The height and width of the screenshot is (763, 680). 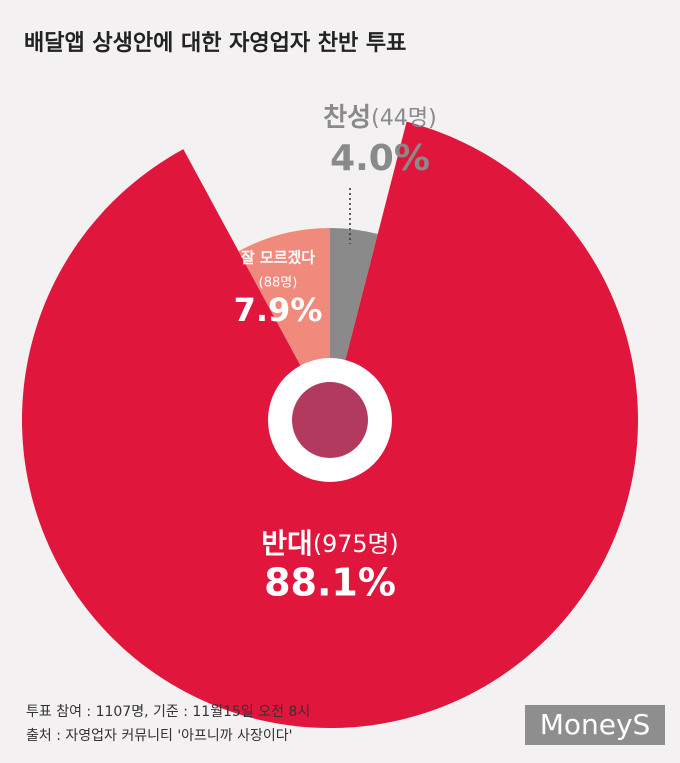 I want to click on chart-title: 배달앱 상생안에 대한 자영업자 찬반 투표, so click(x=215, y=43).